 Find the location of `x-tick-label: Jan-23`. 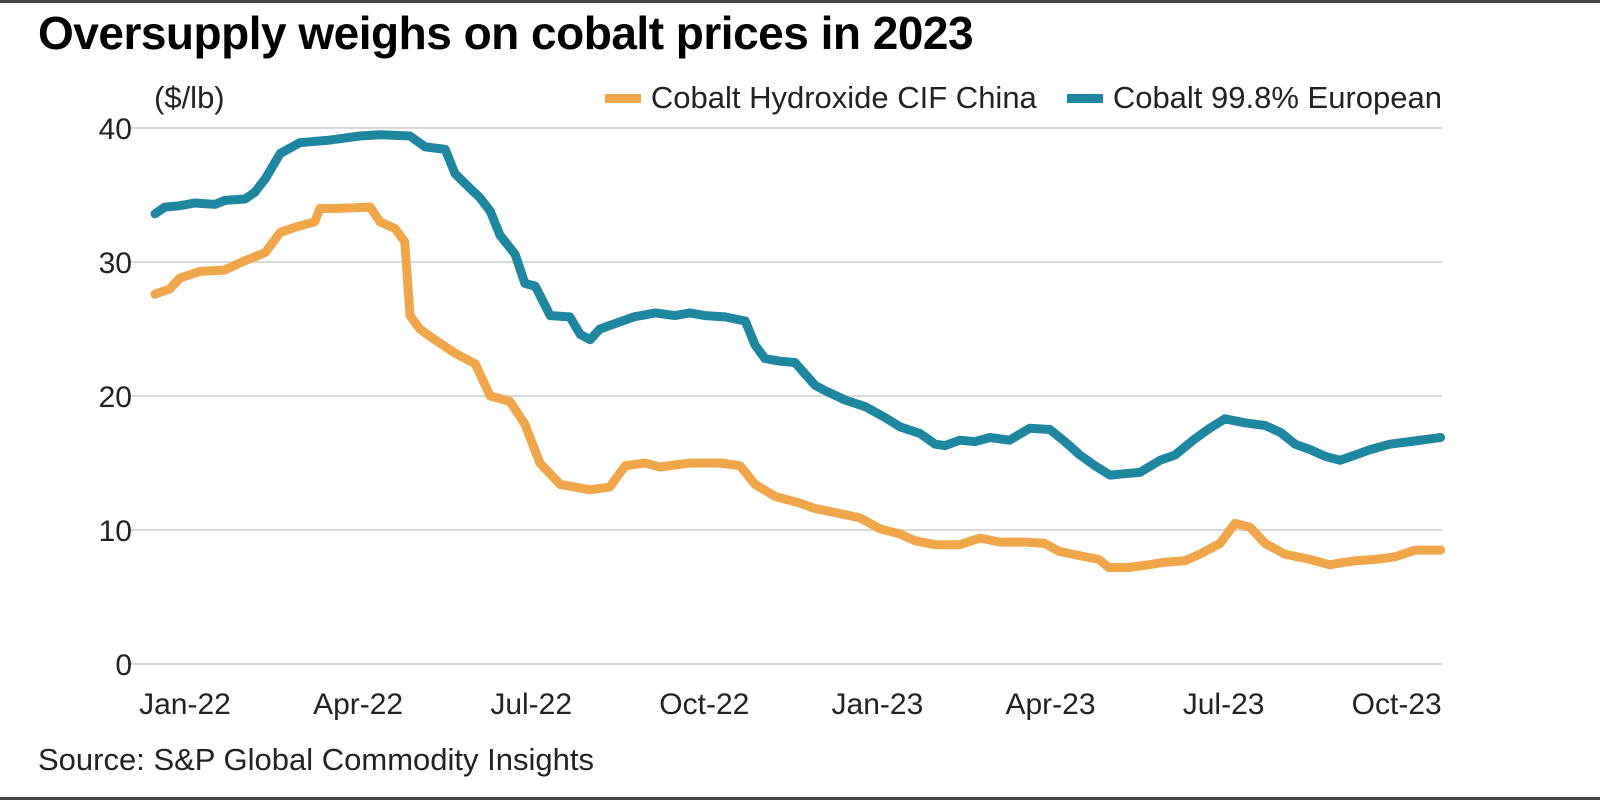

x-tick-label: Jan-23 is located at coordinates (878, 704).